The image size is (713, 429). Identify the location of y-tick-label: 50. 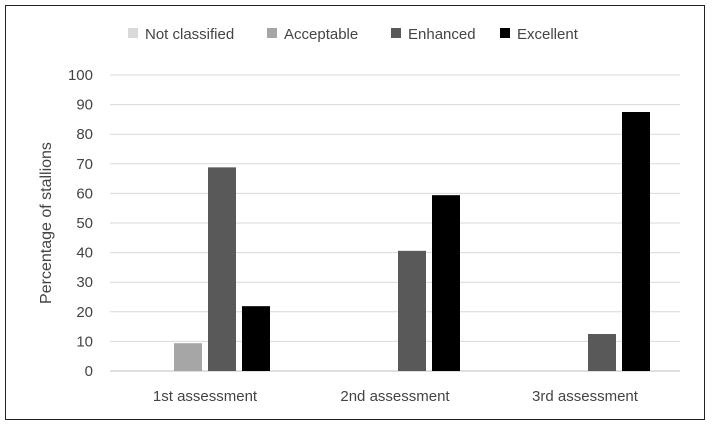
(84, 223).